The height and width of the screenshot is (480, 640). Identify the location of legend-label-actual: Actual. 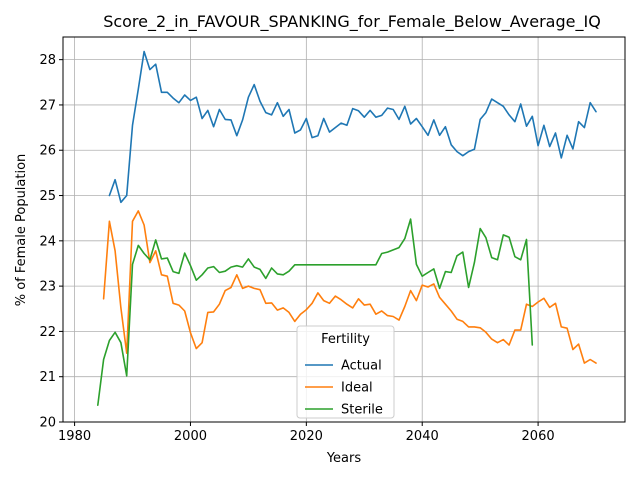
(361, 366).